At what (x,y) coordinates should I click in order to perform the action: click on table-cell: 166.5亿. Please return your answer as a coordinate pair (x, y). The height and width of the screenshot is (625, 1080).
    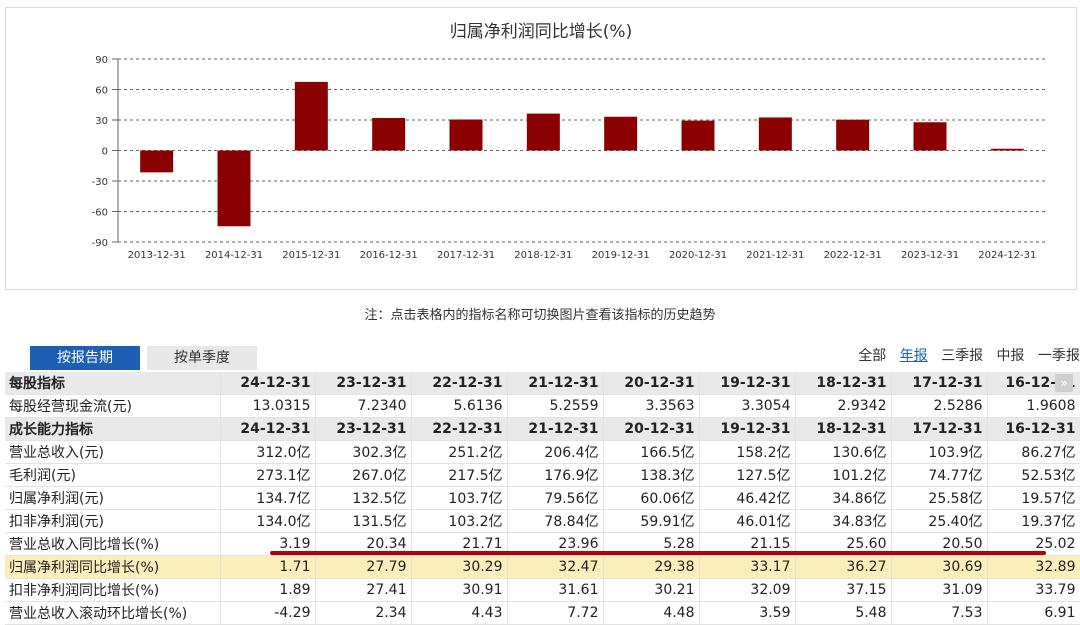
    Looking at the image, I should click on (651, 452).